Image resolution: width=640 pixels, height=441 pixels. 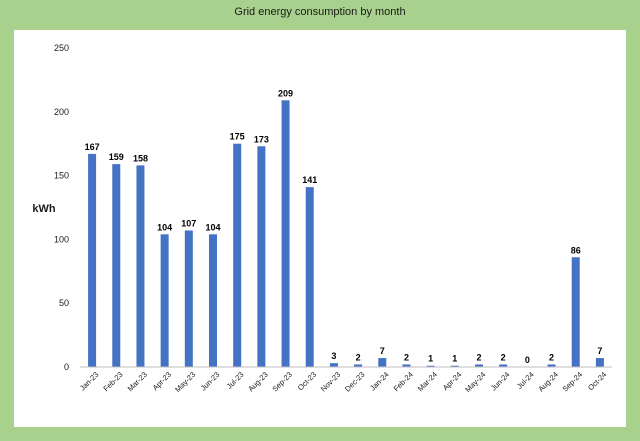 What do you see at coordinates (61, 112) in the screenshot?
I see `y-tick-label: 200` at bounding box center [61, 112].